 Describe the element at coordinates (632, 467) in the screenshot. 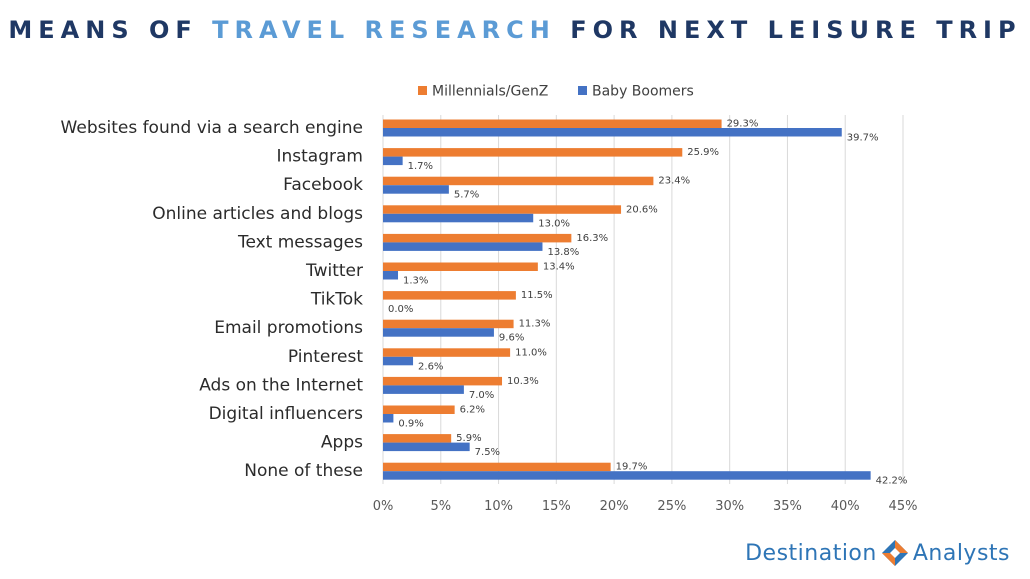

I see `data-label: 19.7%` at that location.